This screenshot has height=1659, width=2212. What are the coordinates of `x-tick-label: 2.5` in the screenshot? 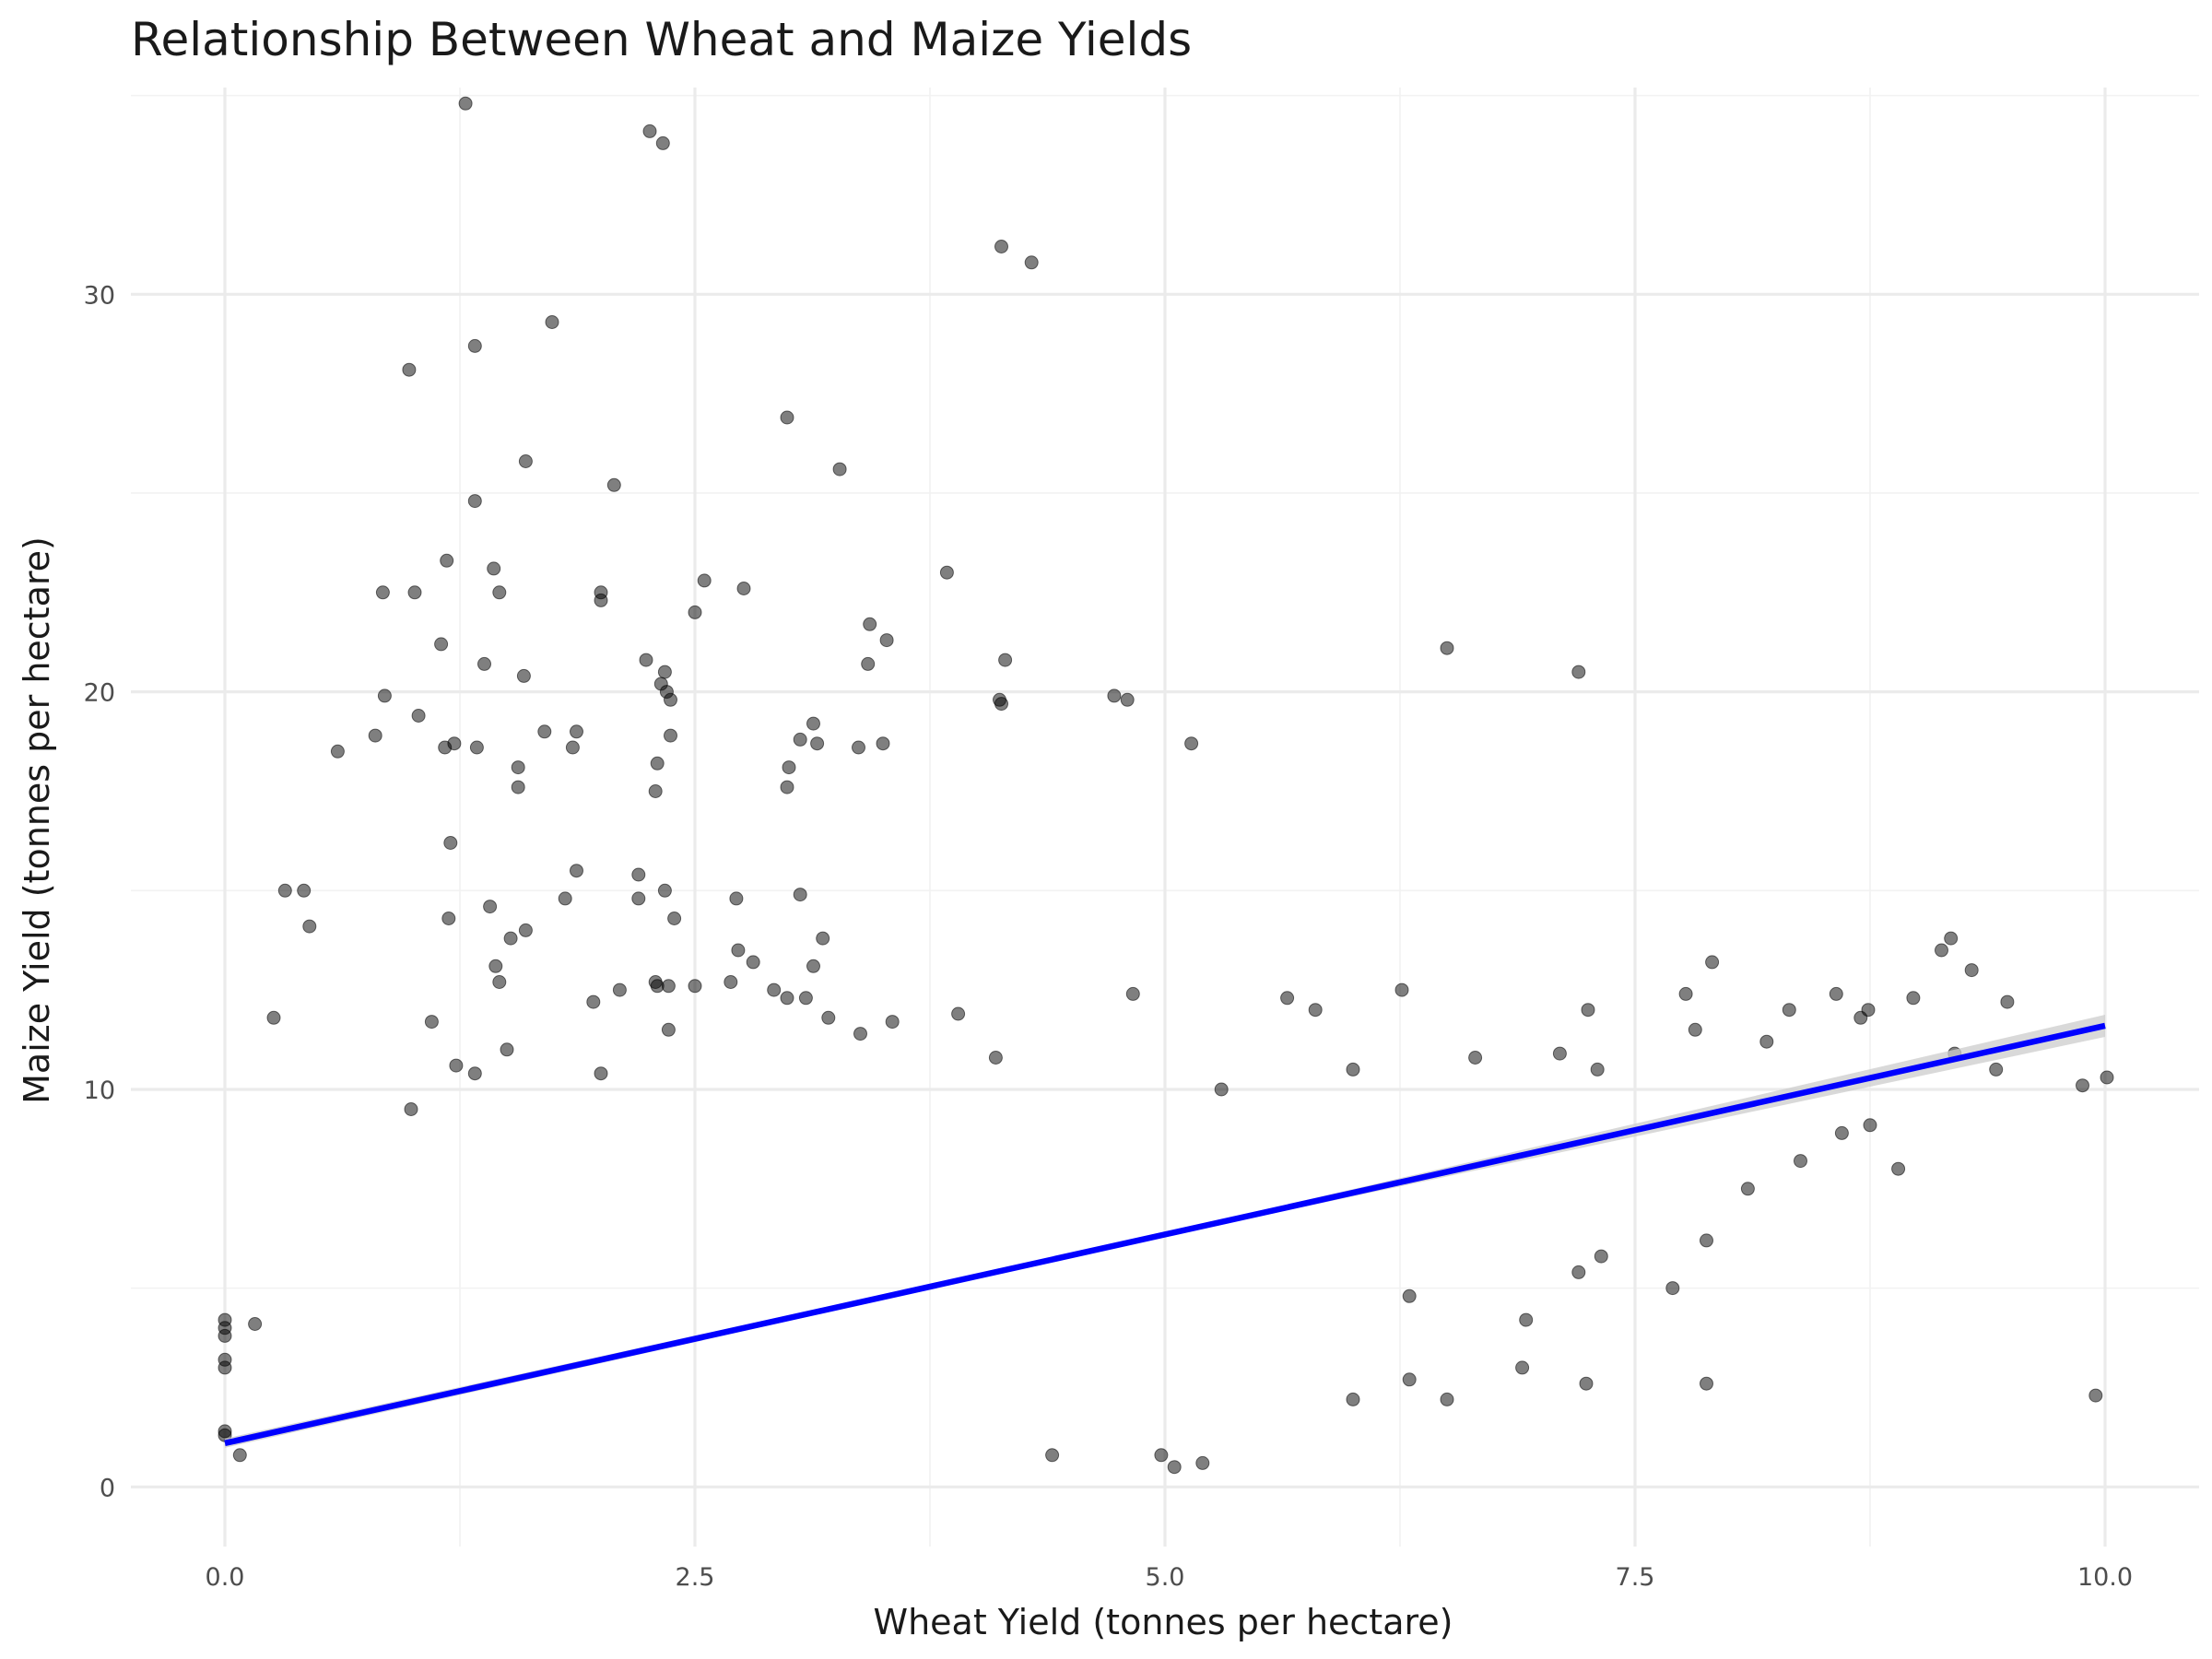 It's located at (695, 1577).